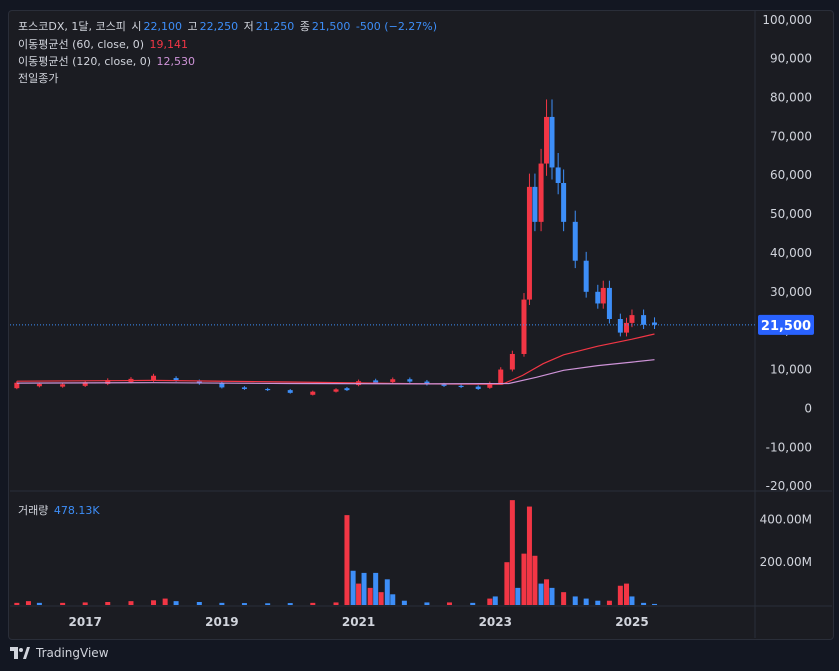 Image resolution: width=839 pixels, height=671 pixels. Describe the element at coordinates (791, 370) in the screenshot. I see `price-tick-label: 10,000` at that location.